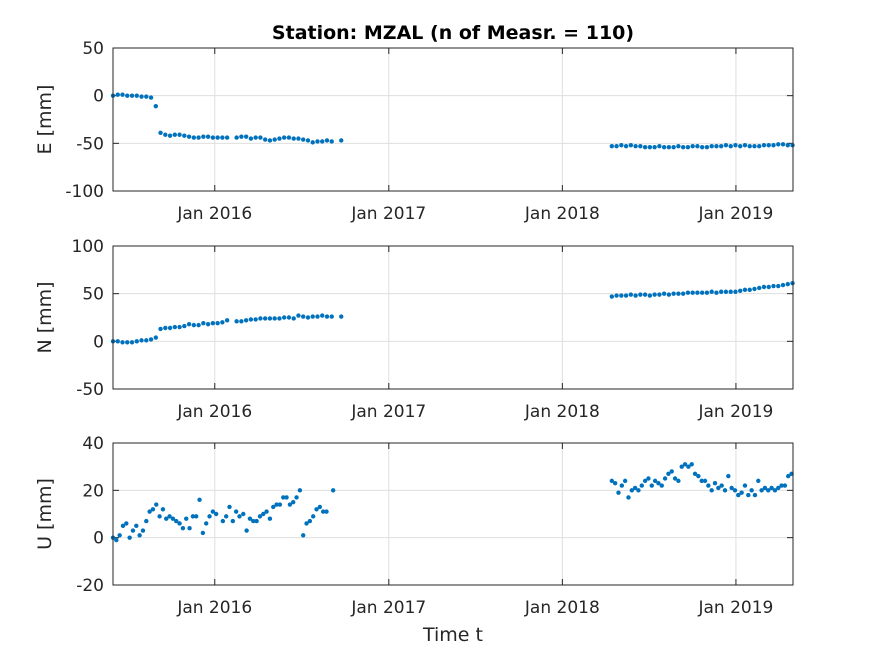 This screenshot has height=656, width=875. Describe the element at coordinates (214, 608) in the screenshot. I see `x-tick-label: Jan 2016` at that location.